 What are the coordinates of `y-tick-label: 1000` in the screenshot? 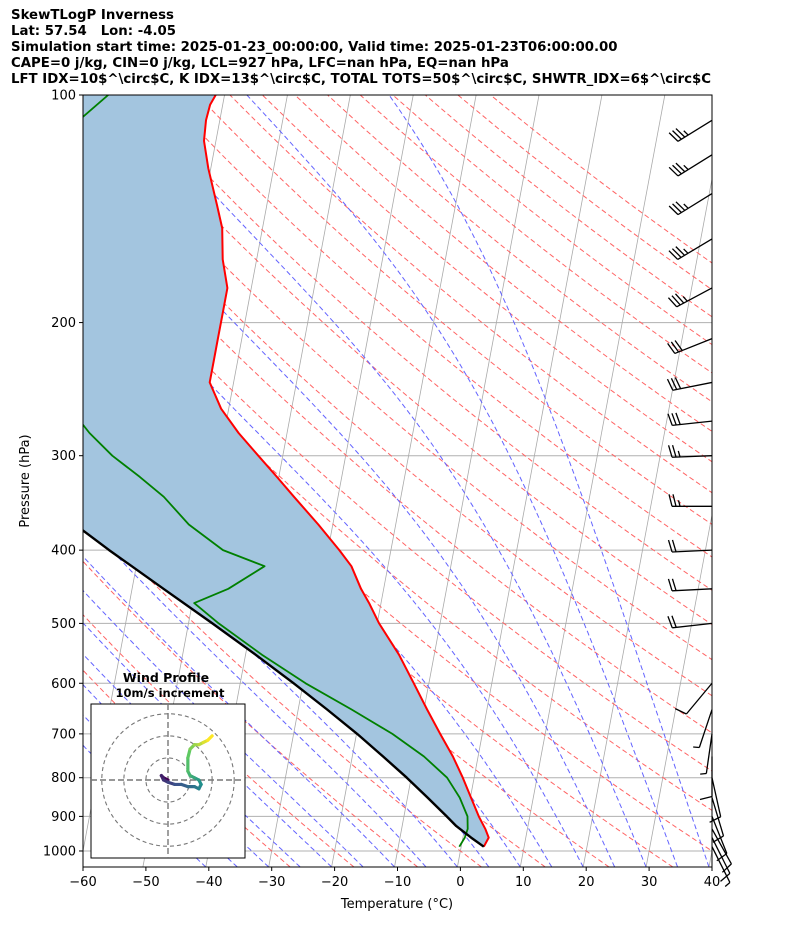 It's located at (59, 851).